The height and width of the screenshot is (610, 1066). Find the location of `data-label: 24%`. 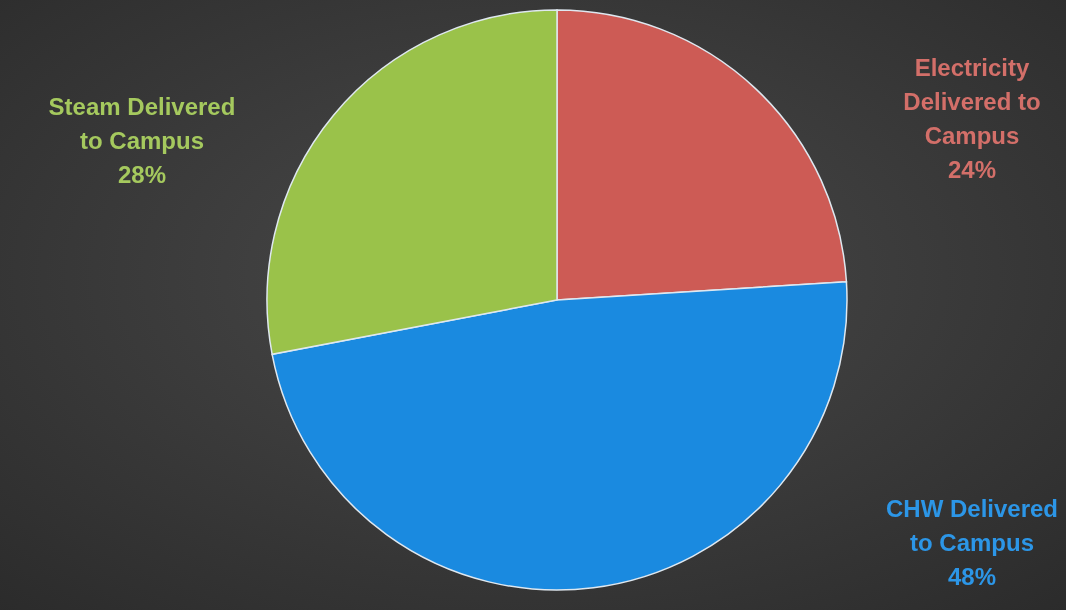

data-label: 24% is located at coordinates (972, 169).